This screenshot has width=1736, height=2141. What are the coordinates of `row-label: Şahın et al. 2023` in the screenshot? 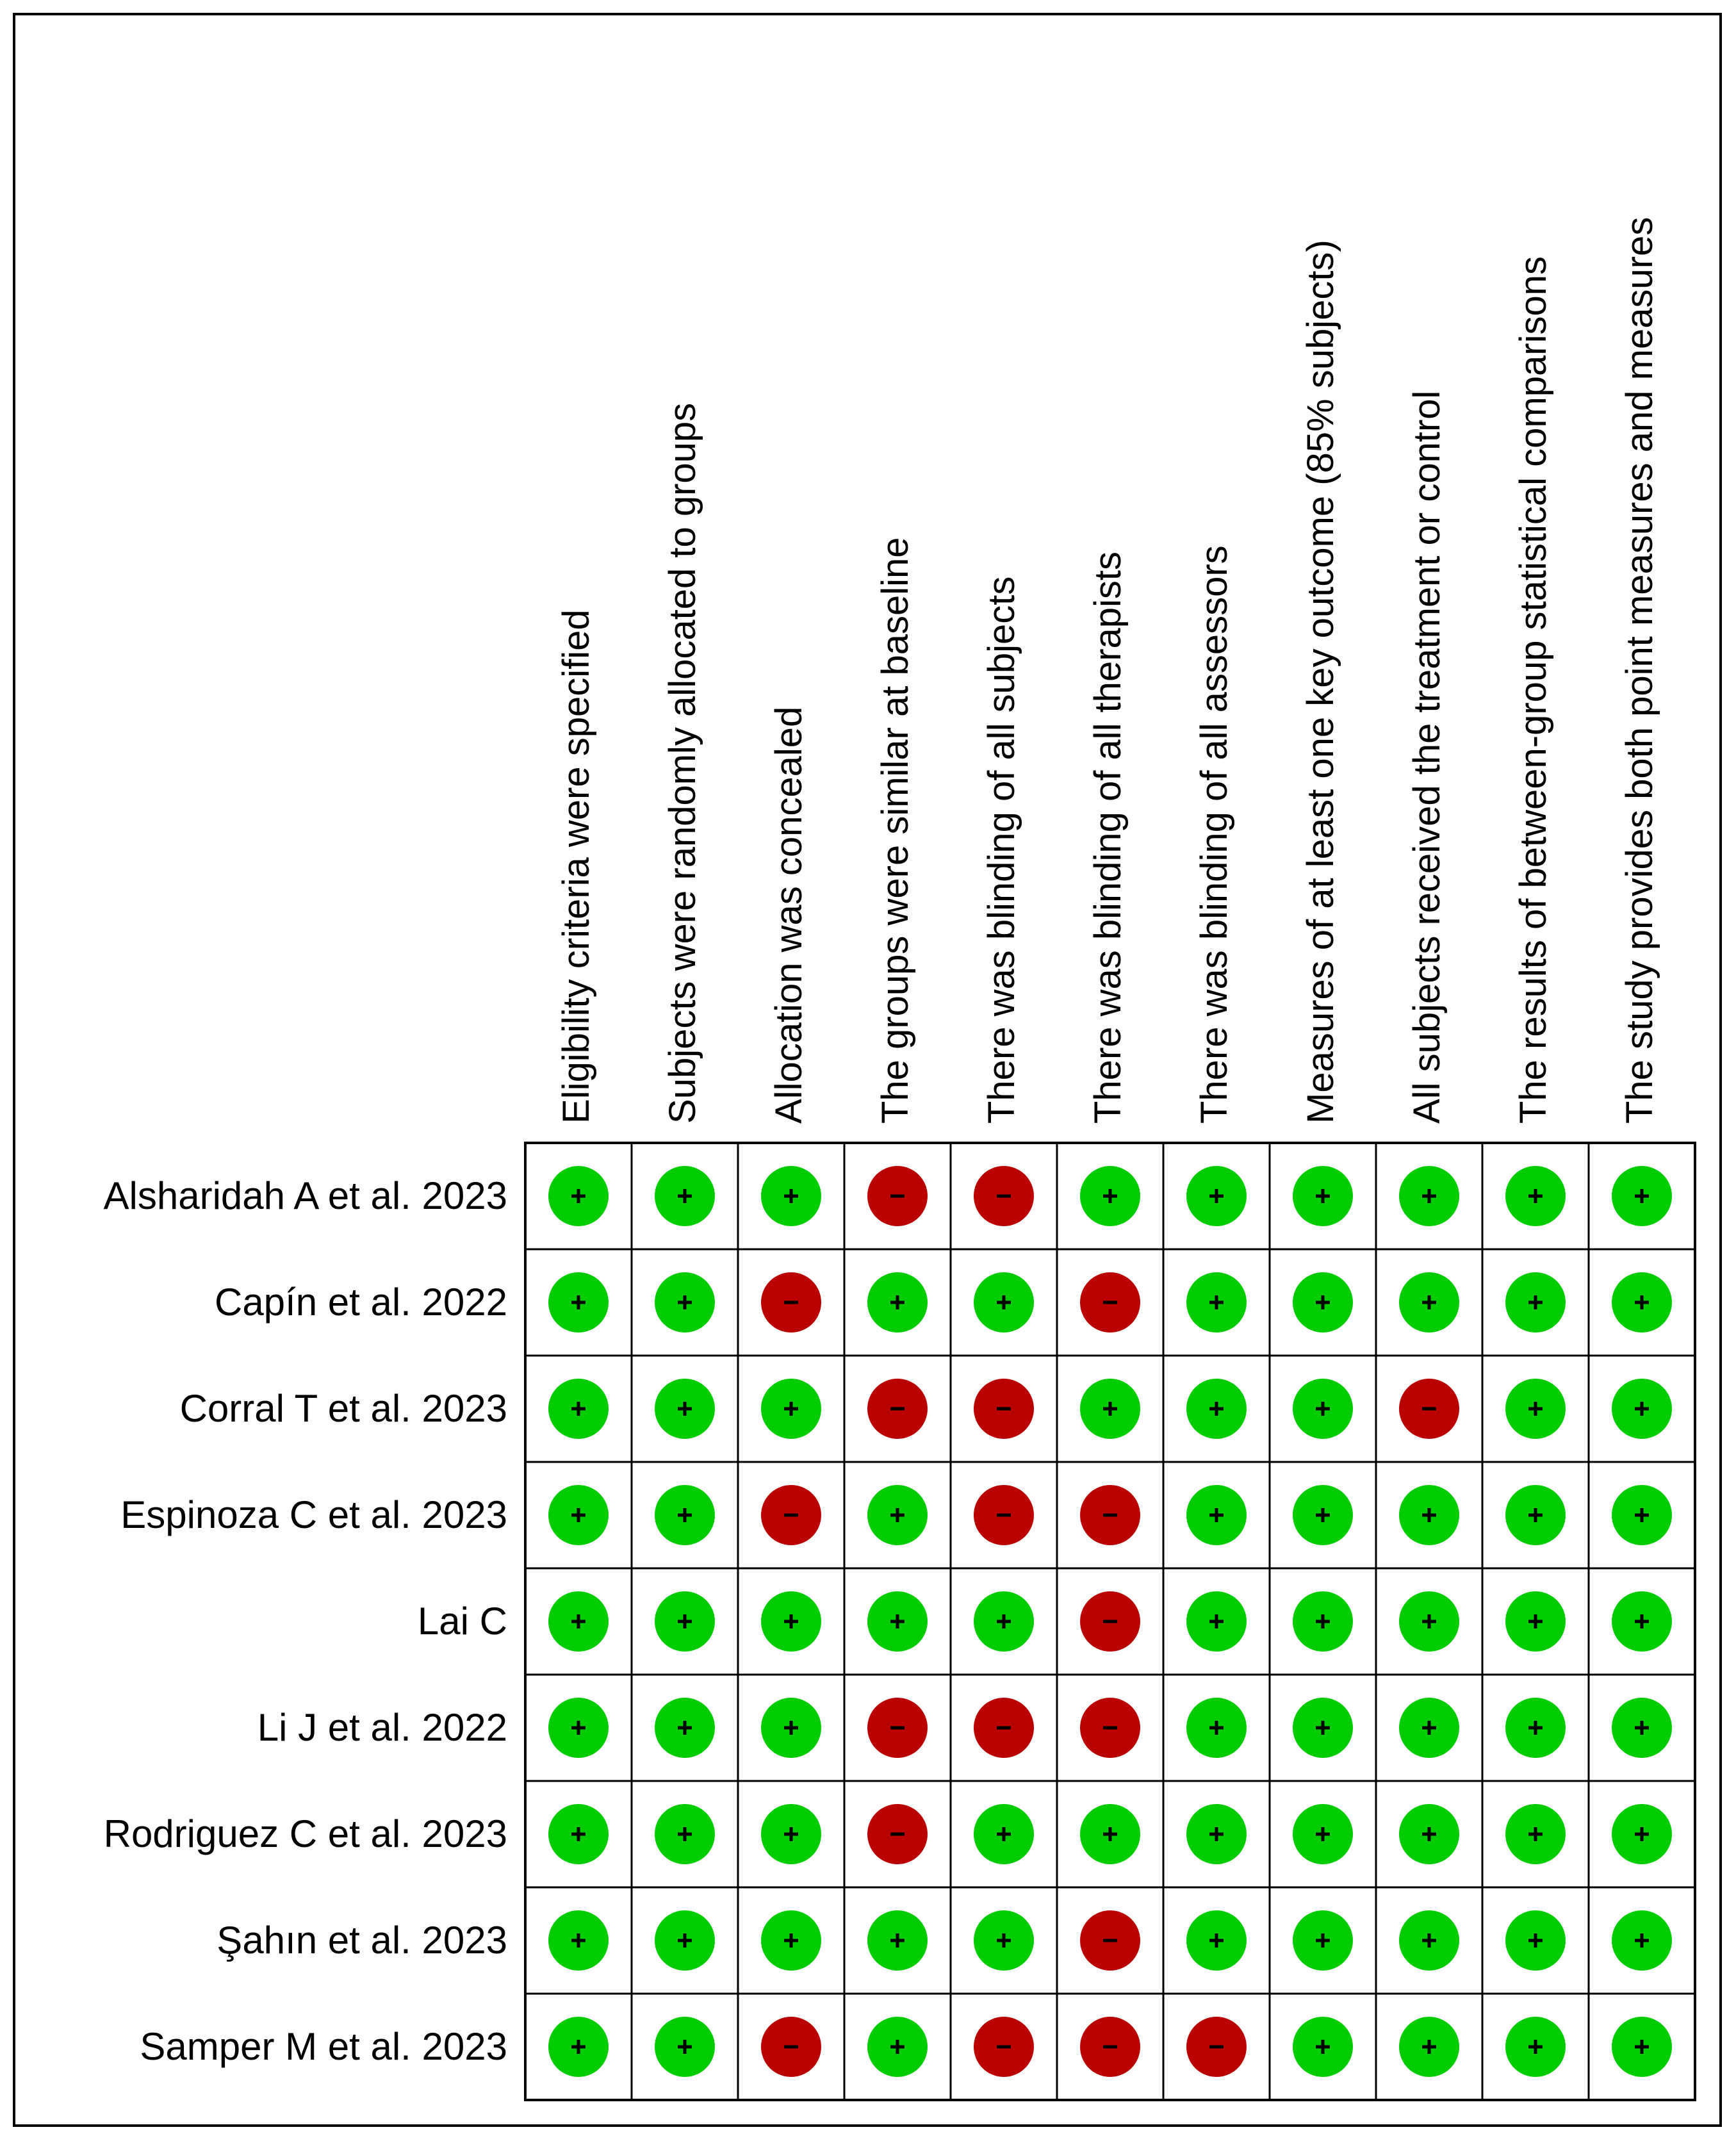 It's located at (362, 1940).